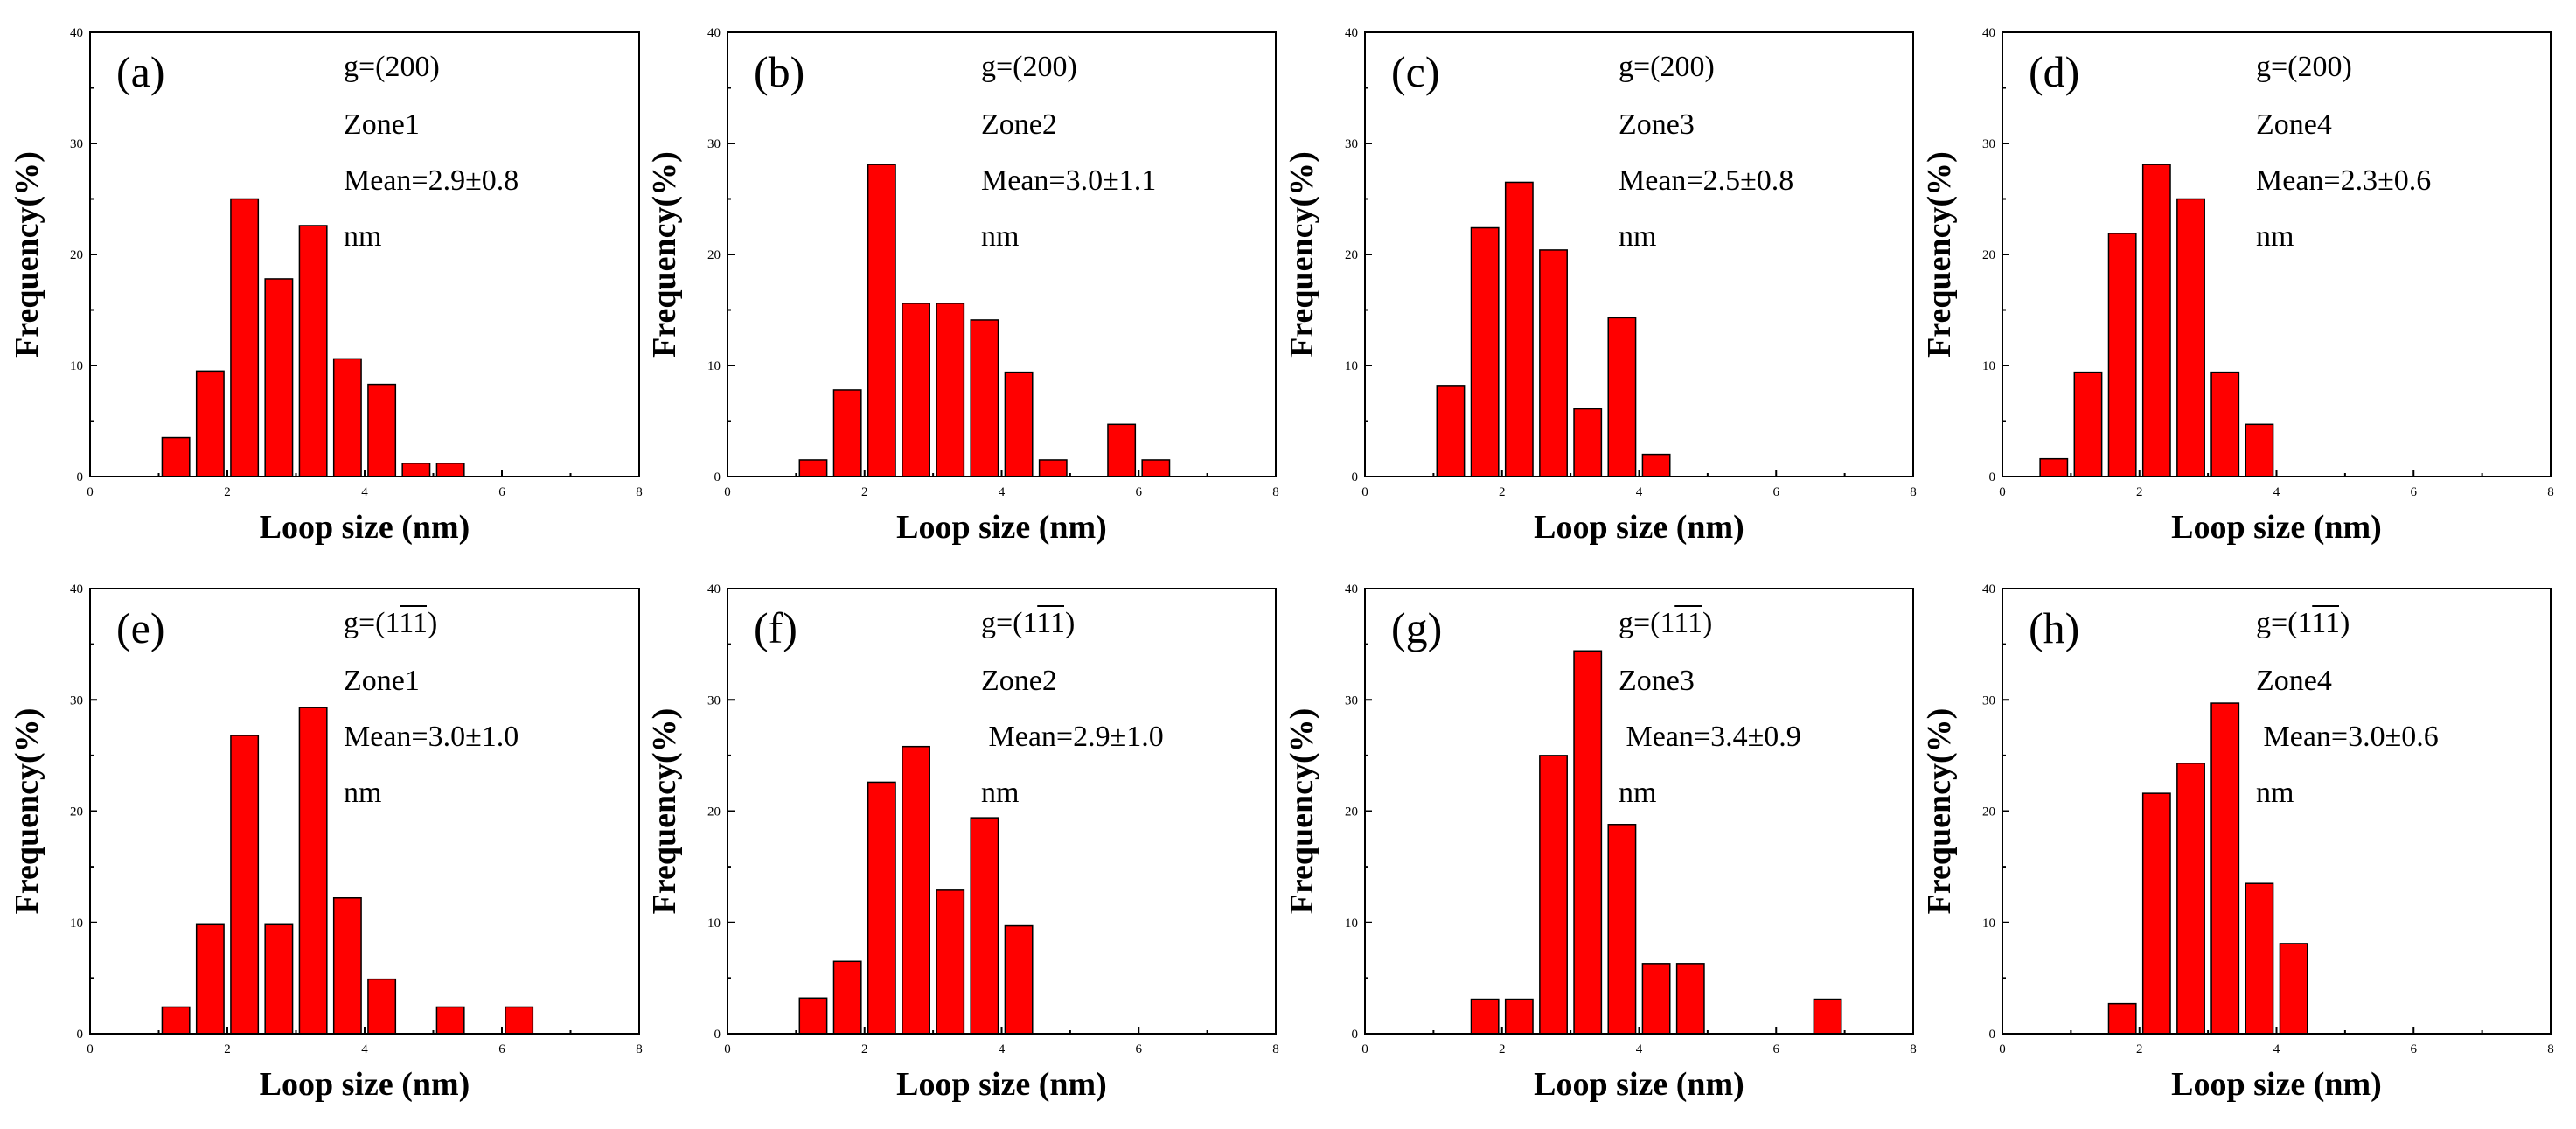 This screenshot has height=1129, width=2576. Describe the element at coordinates (364, 1049) in the screenshot. I see `panel-e-xtick-label-2: 4` at that location.